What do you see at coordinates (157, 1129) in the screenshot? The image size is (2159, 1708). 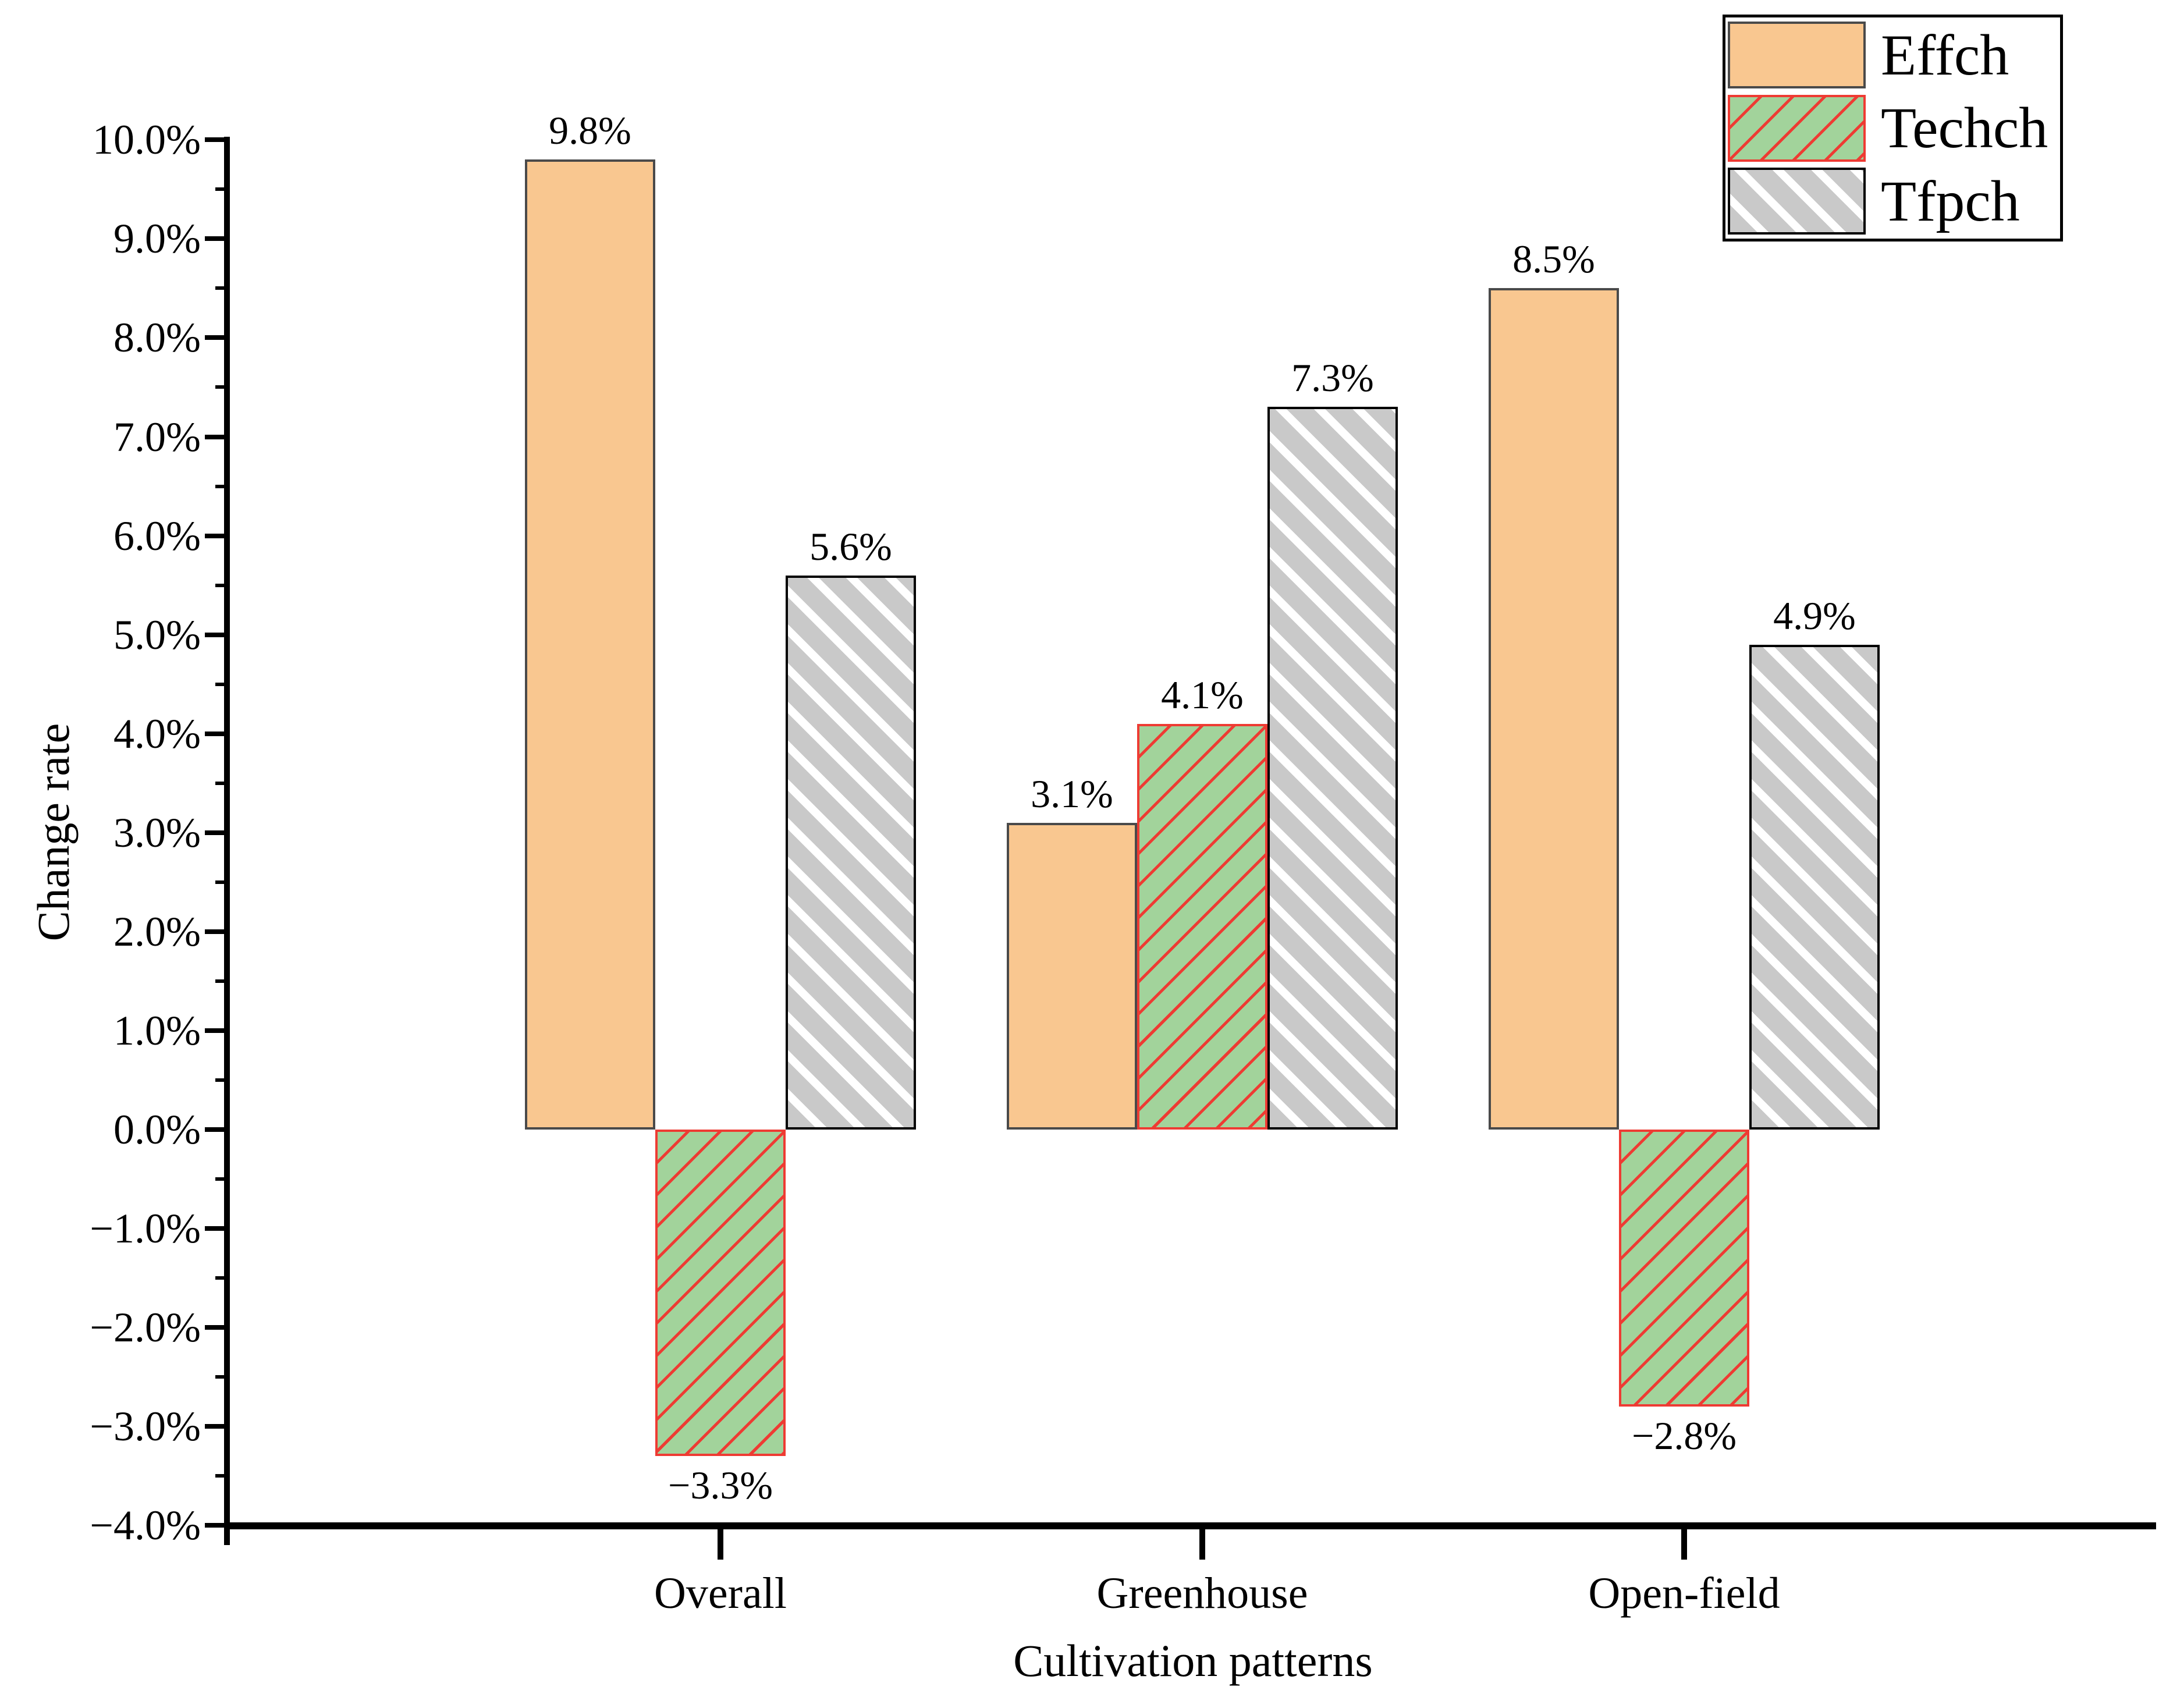 I see `y-tick-label: 0.0%` at bounding box center [157, 1129].